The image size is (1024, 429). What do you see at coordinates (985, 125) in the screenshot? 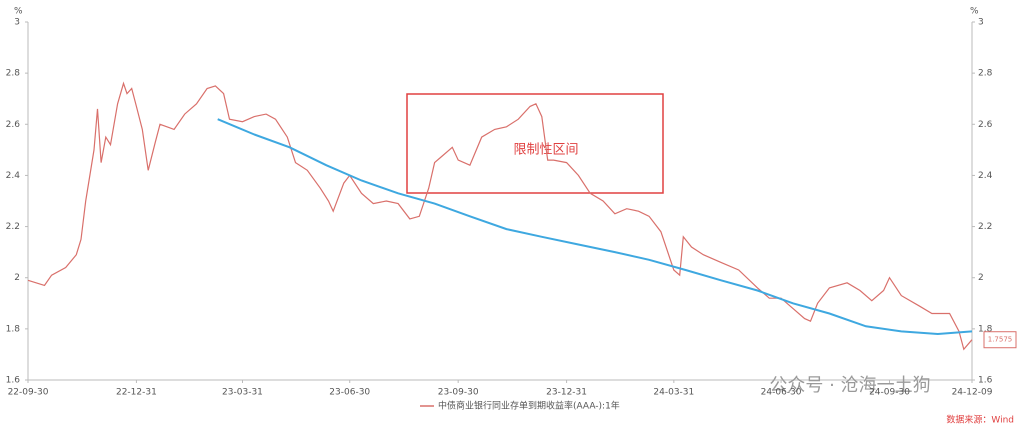
I see `y2-tick-label: 2.6` at bounding box center [985, 125].